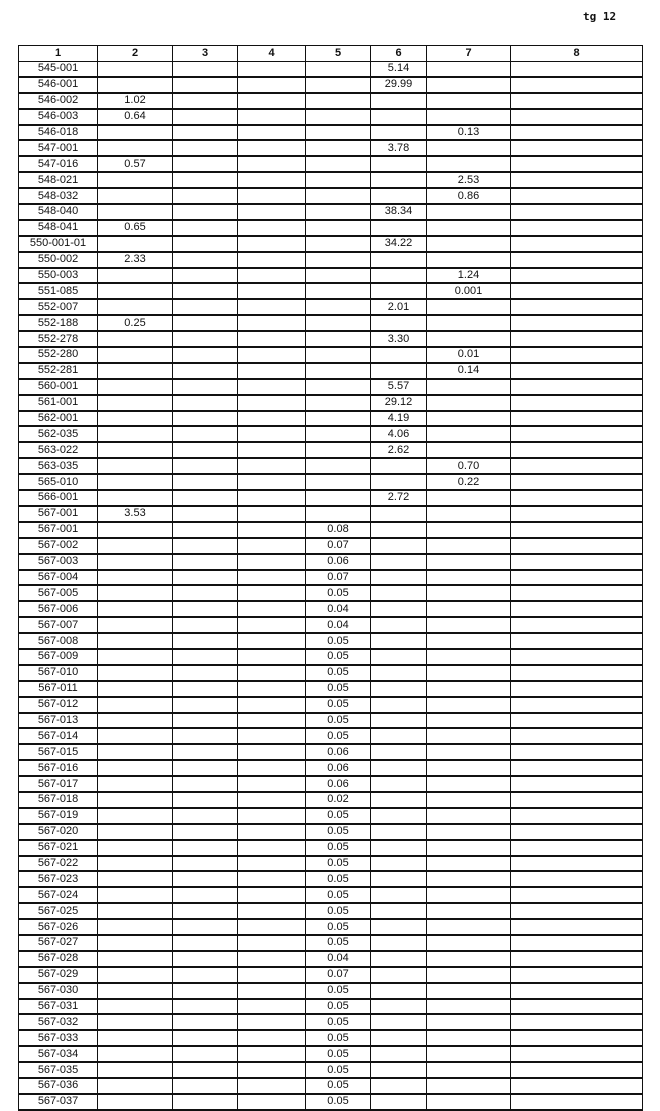 The image size is (660, 1111). I want to click on value-cell-col-7: 0.22, so click(468, 482).